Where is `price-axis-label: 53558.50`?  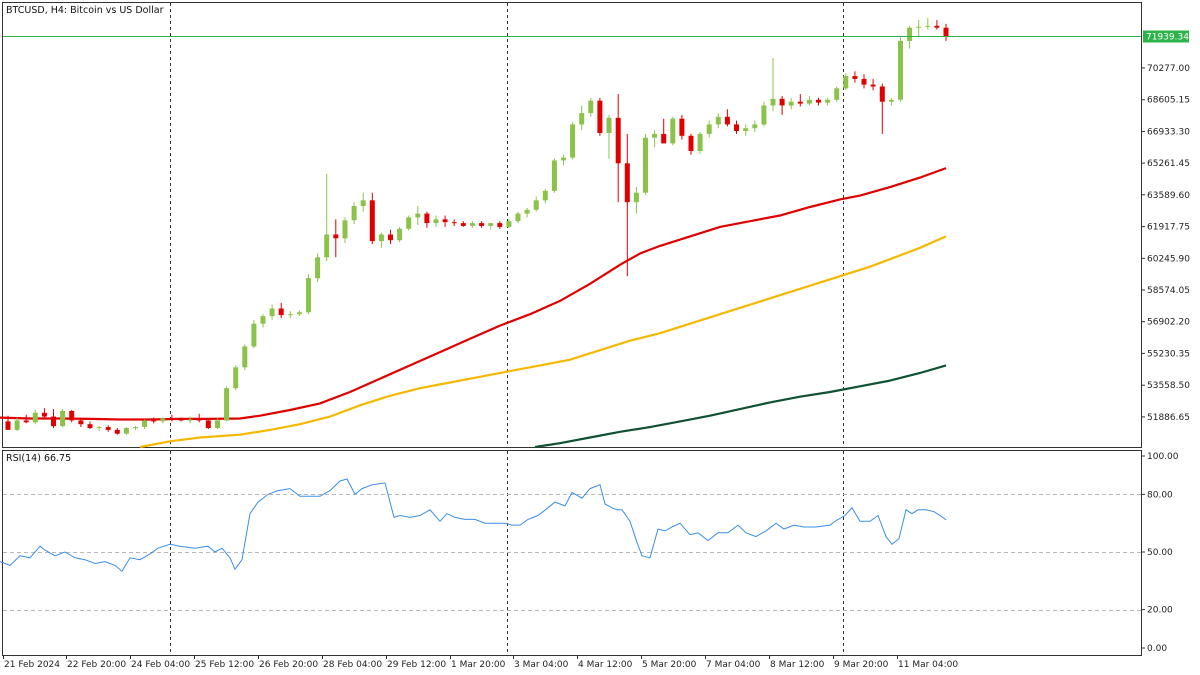 price-axis-label: 53558.50 is located at coordinates (1168, 386).